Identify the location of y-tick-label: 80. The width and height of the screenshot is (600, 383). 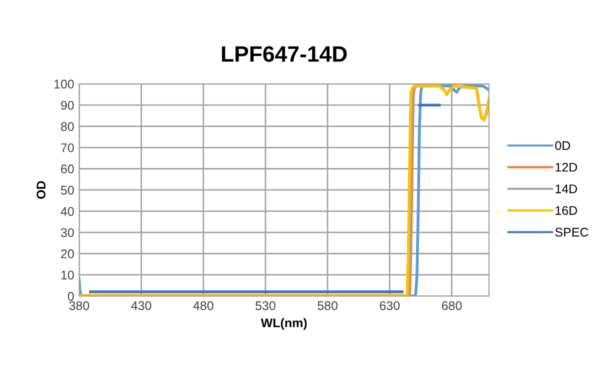
(67, 126).